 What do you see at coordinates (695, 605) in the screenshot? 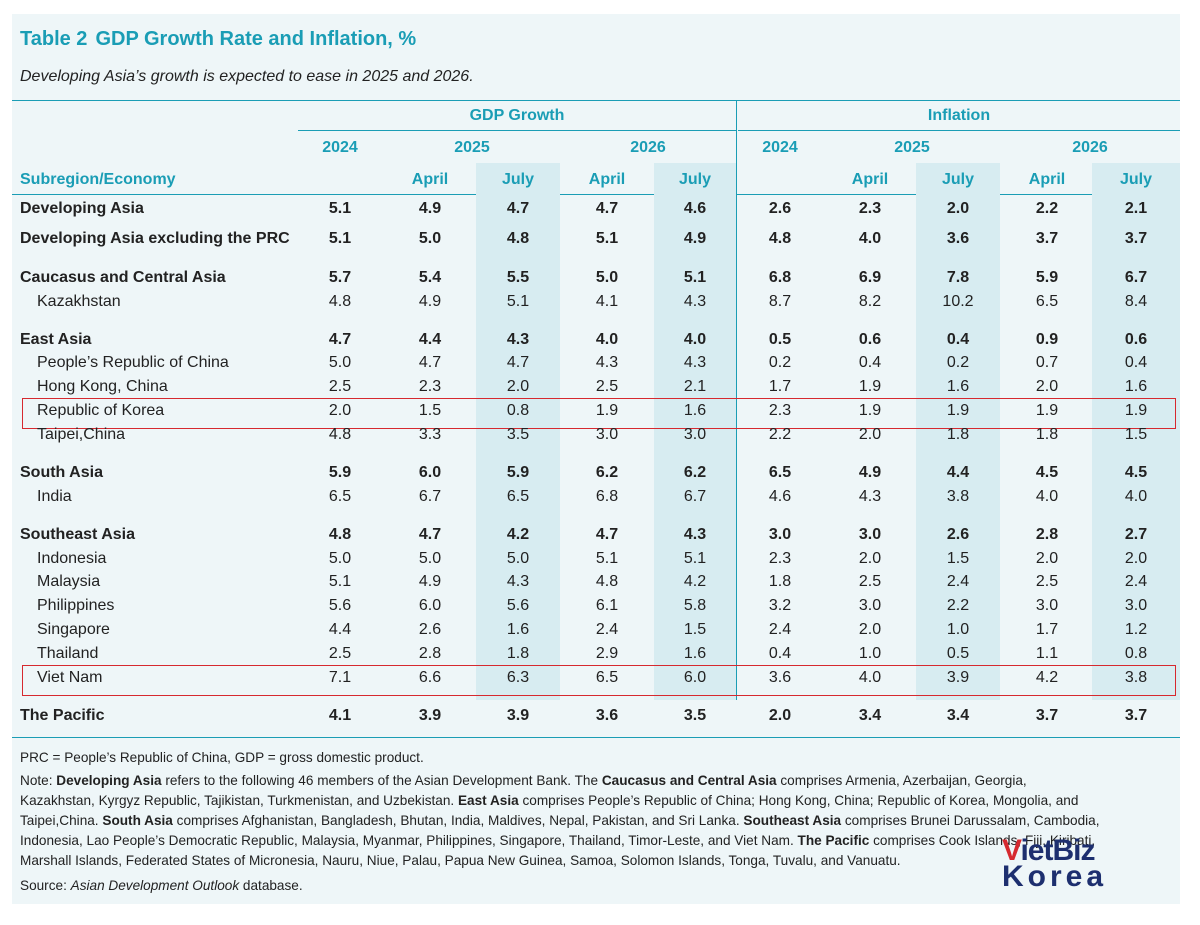
I see `table-cell: 5.8` at bounding box center [695, 605].